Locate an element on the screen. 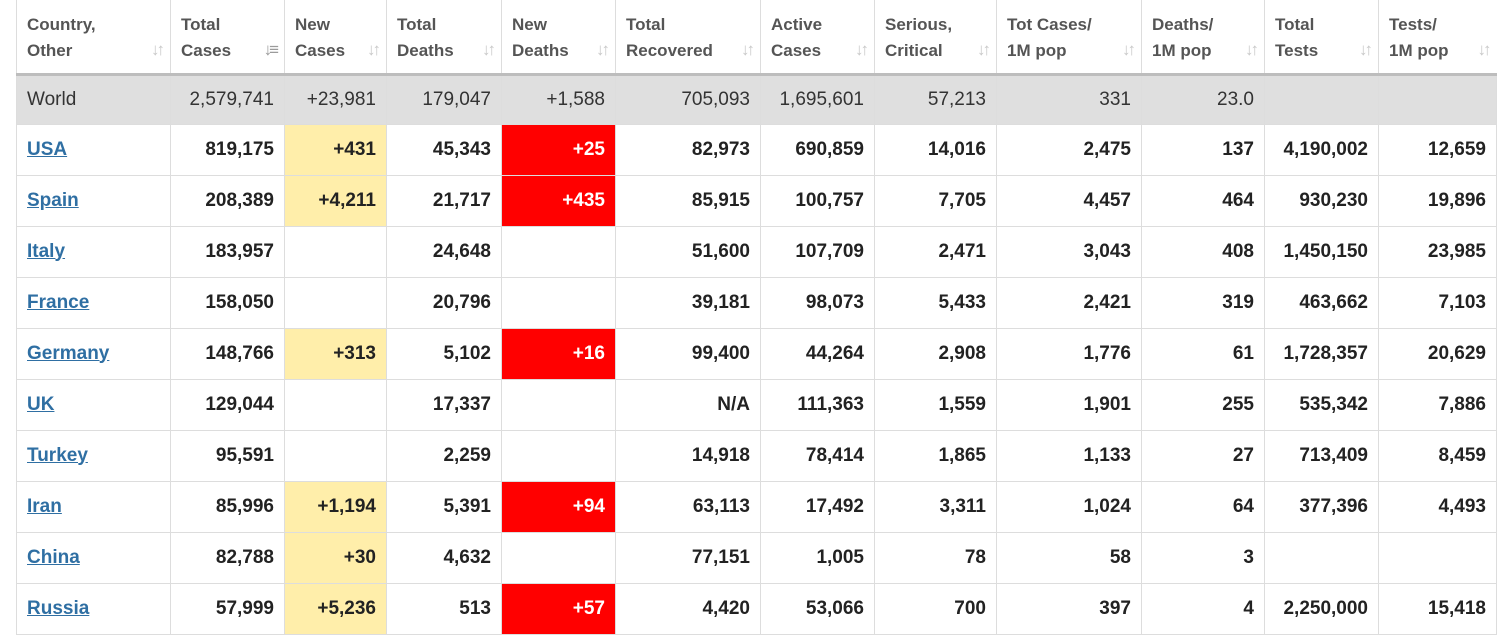 Image resolution: width=1505 pixels, height=635 pixels. column-header-line1: Country, is located at coordinates (61, 24).